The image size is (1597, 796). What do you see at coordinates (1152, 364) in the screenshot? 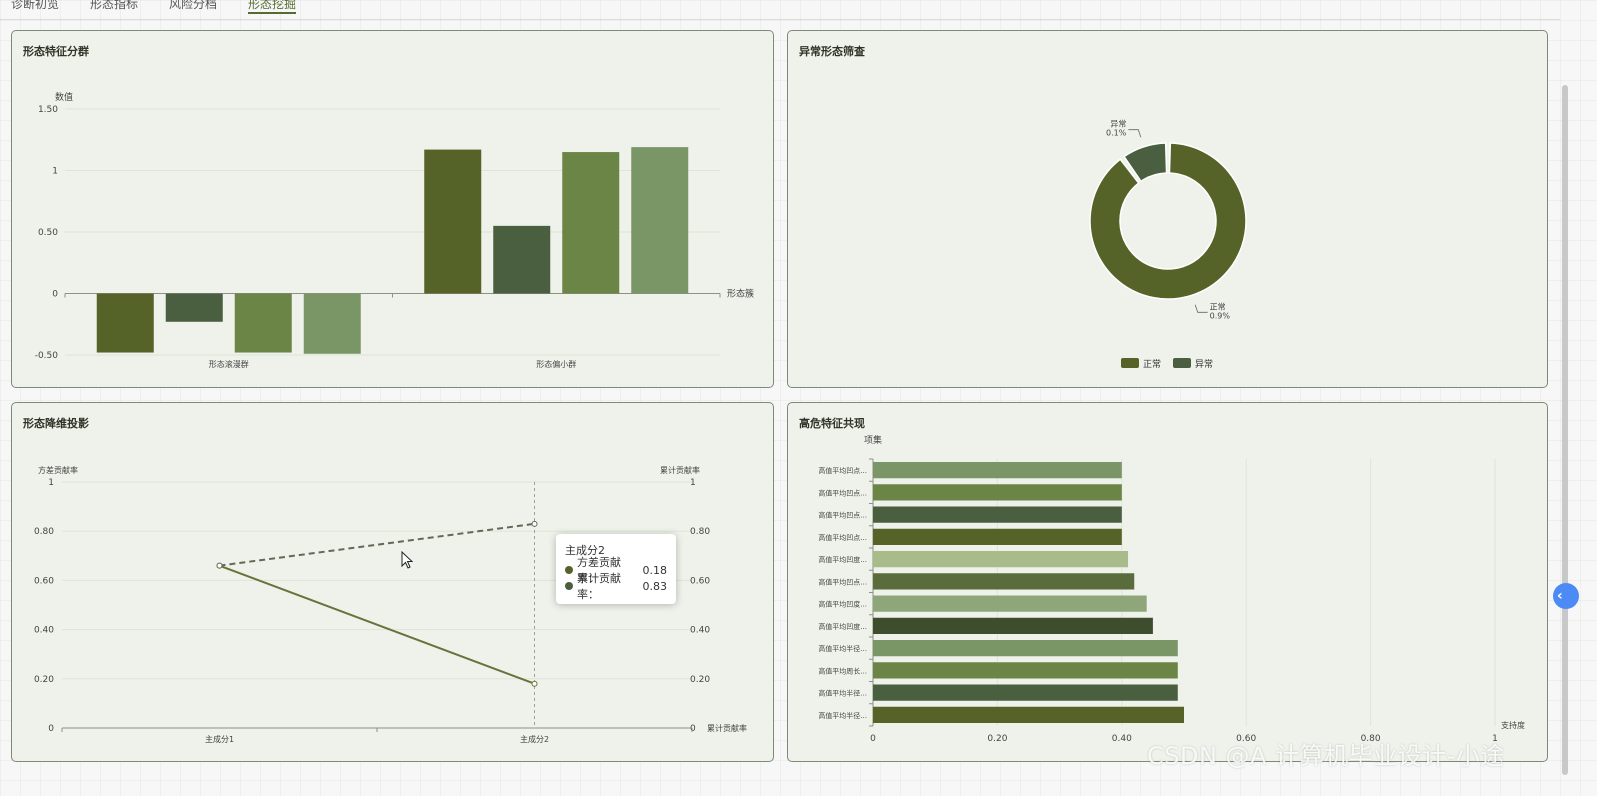
I see `legend-label: 正常` at bounding box center [1152, 364].